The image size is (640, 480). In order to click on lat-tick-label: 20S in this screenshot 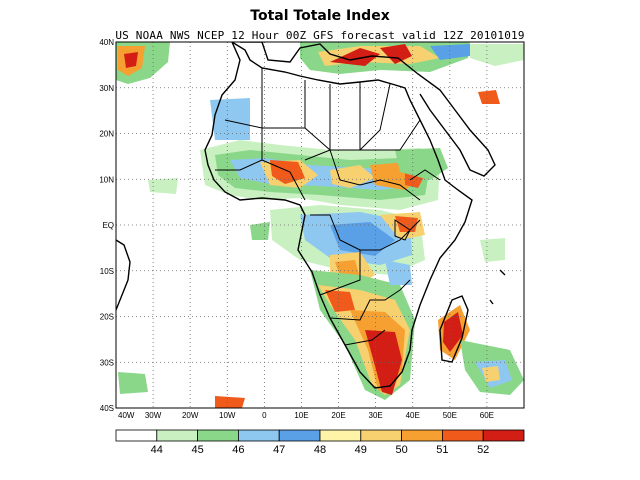, I will do `click(107, 317)`.